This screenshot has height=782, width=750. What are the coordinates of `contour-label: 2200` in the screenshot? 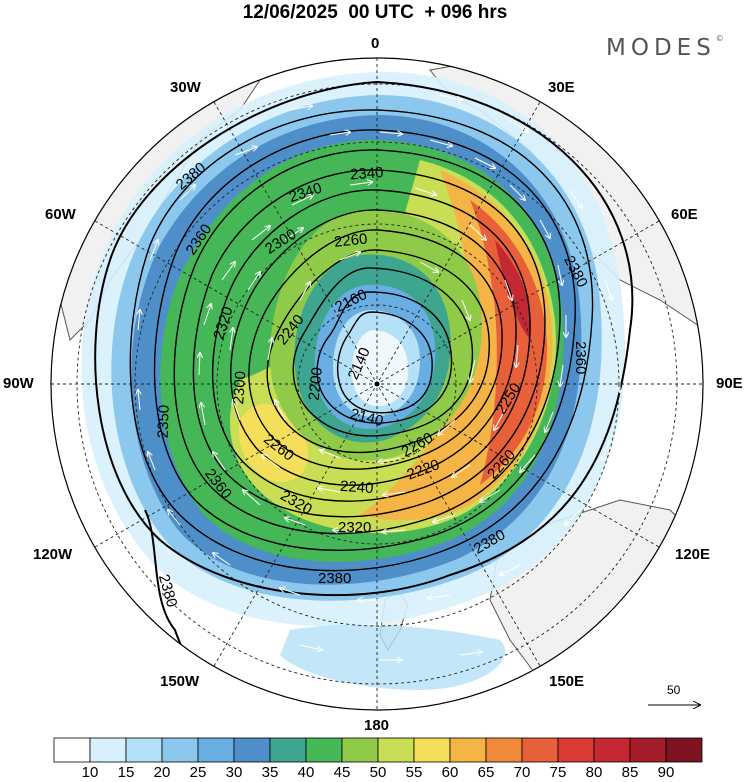 It's located at (316, 383).